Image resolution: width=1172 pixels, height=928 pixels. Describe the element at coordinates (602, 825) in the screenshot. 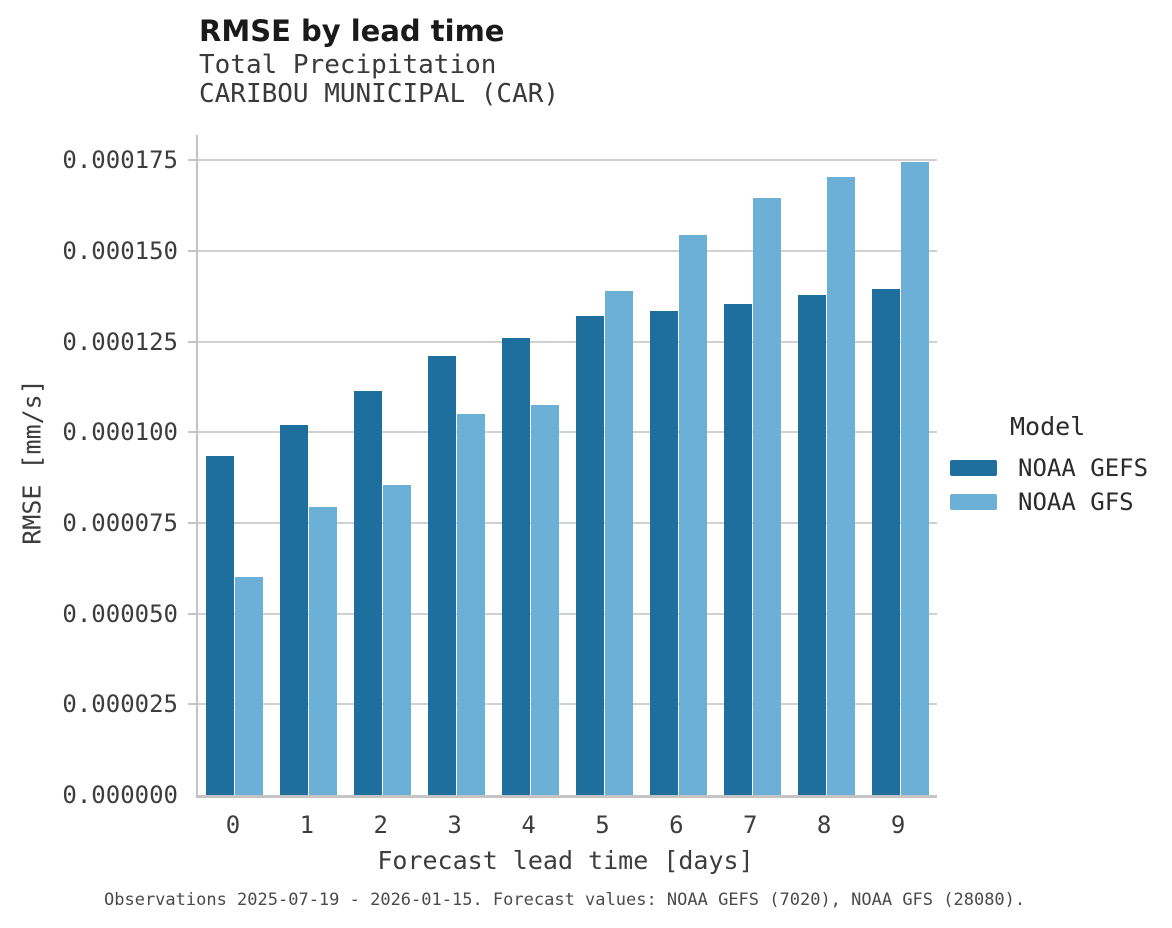

I see `x-tick-label-5: 5` at that location.